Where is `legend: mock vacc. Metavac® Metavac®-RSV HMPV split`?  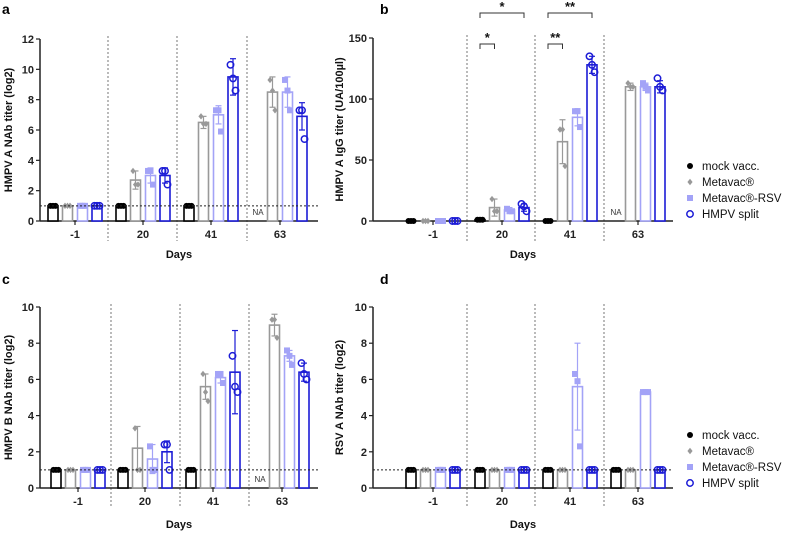 legend: mock vacc. Metavac® Metavac®-RSV HMPV split is located at coordinates (734, 460).